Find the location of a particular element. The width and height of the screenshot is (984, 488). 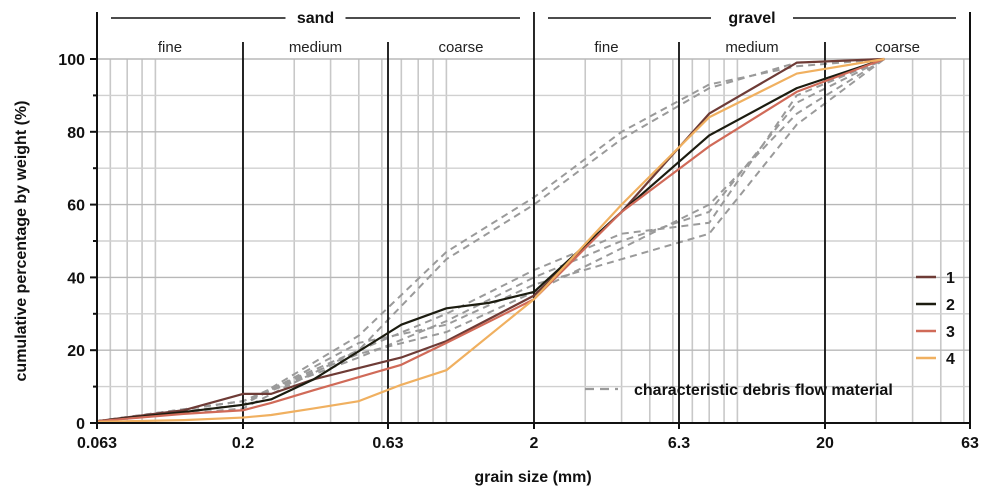

reference-legend: characteristic debris flow material is located at coordinates (739, 390).